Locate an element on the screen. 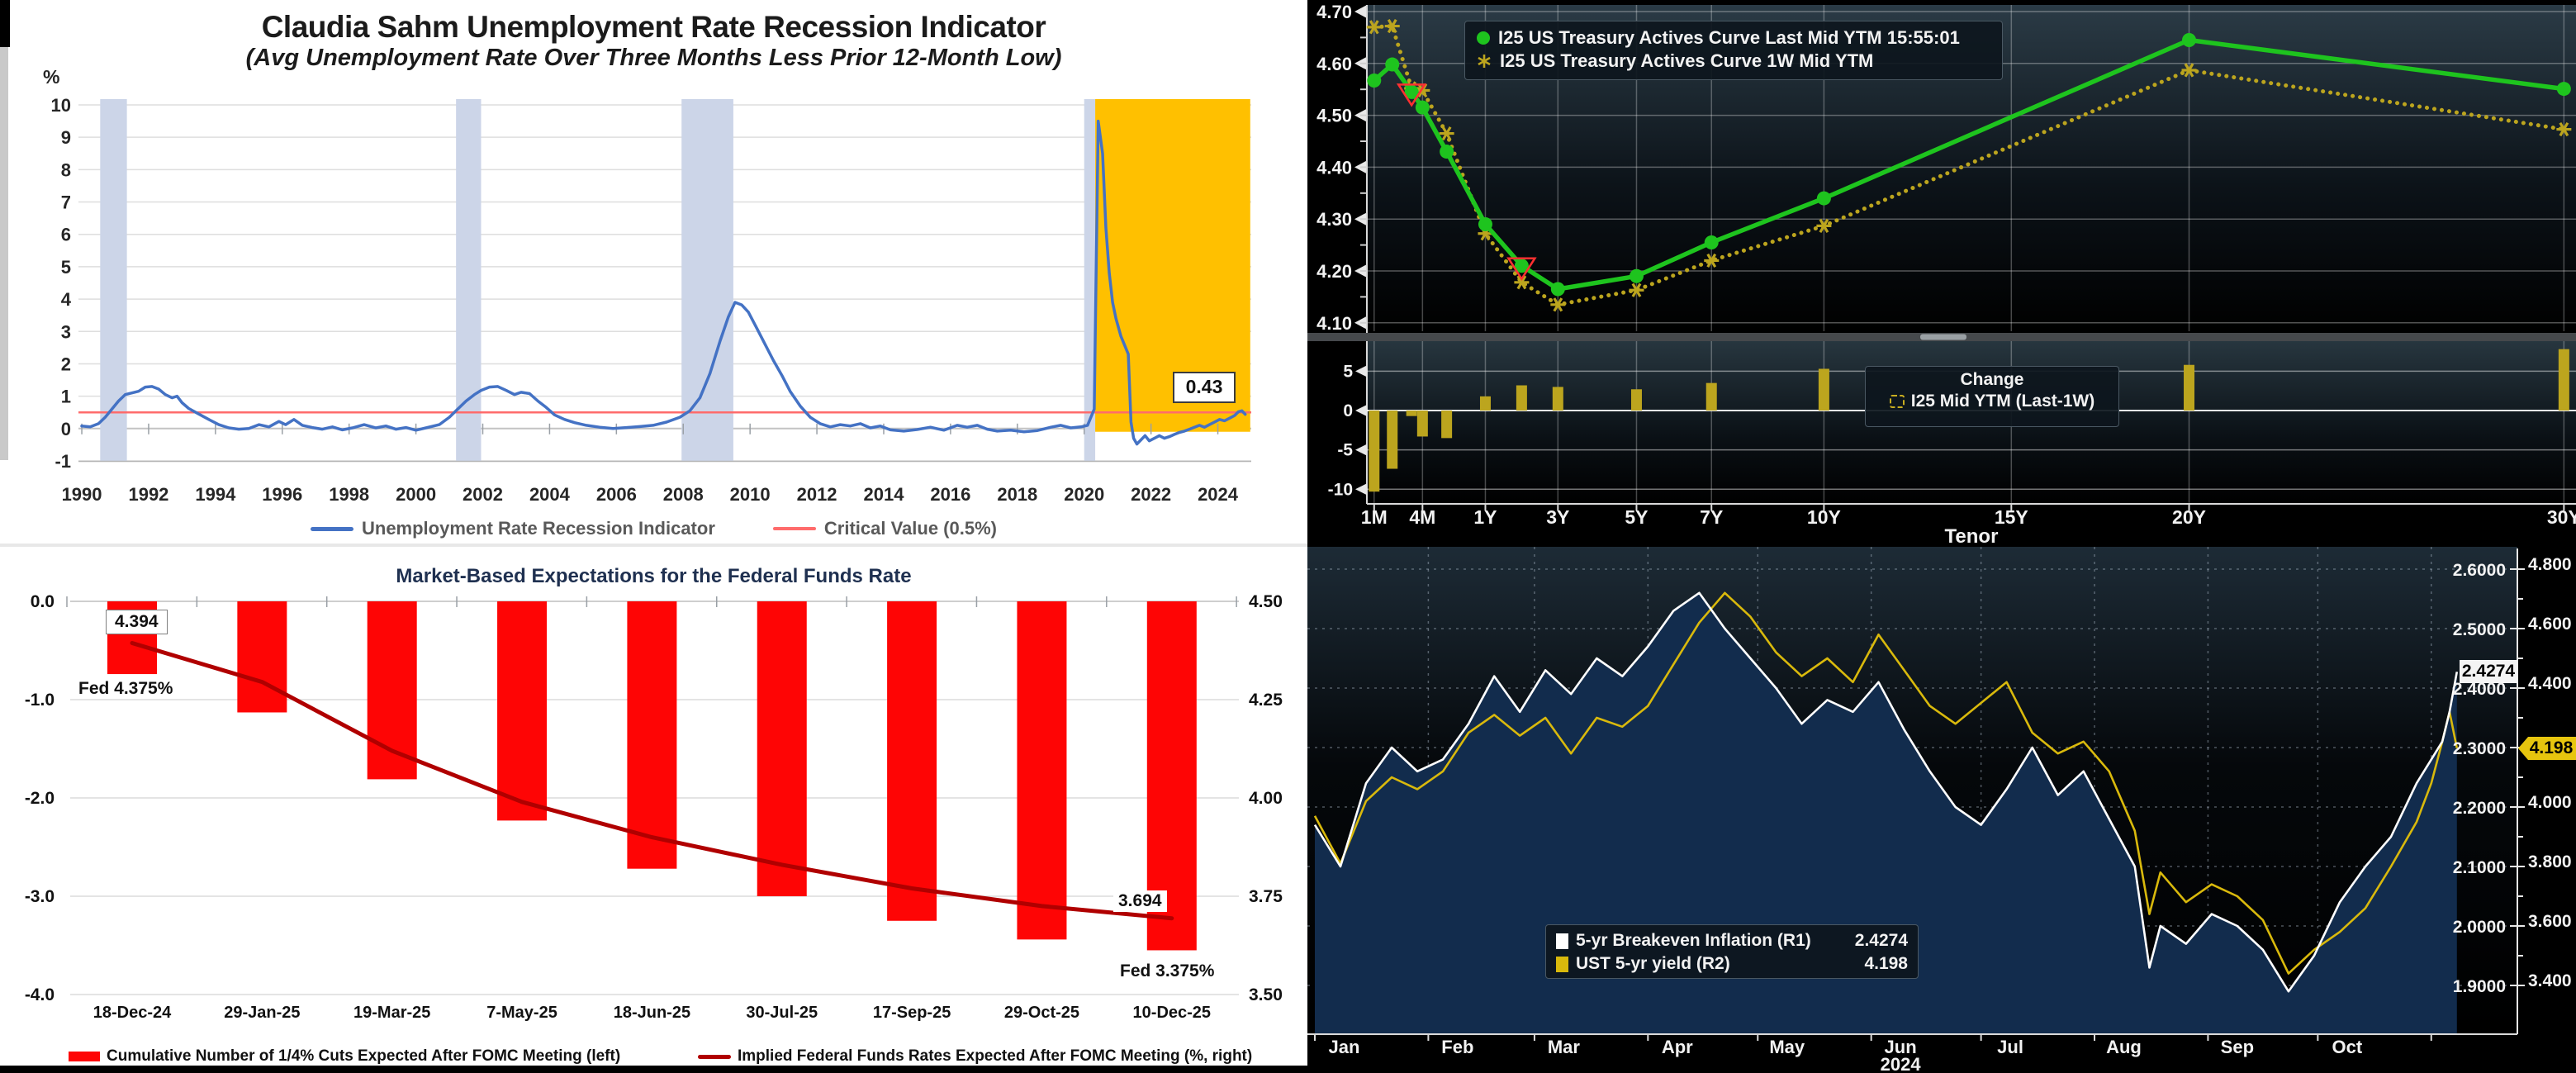 The image size is (2576, 1073). annotation-fed-current: Fed 4.375% is located at coordinates (125, 688).